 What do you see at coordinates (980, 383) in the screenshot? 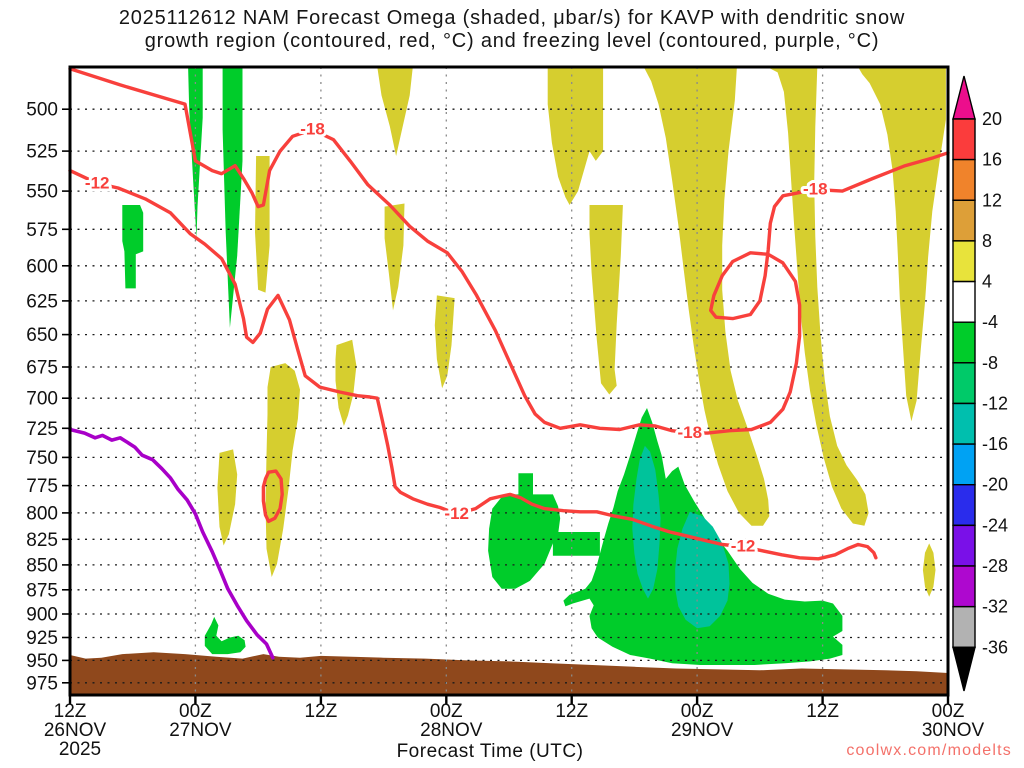
I see `colorbar: 20 16 12 8 4 -4 -8 -12 -16 -20 -24 -28 -32 -36` at bounding box center [980, 383].